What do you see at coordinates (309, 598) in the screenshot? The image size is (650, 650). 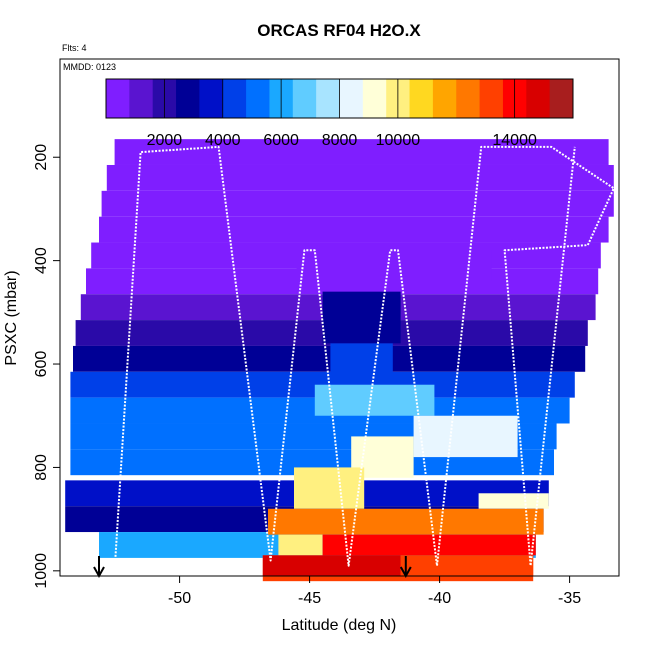 I see `x-tick-label-1: -45` at bounding box center [309, 598].